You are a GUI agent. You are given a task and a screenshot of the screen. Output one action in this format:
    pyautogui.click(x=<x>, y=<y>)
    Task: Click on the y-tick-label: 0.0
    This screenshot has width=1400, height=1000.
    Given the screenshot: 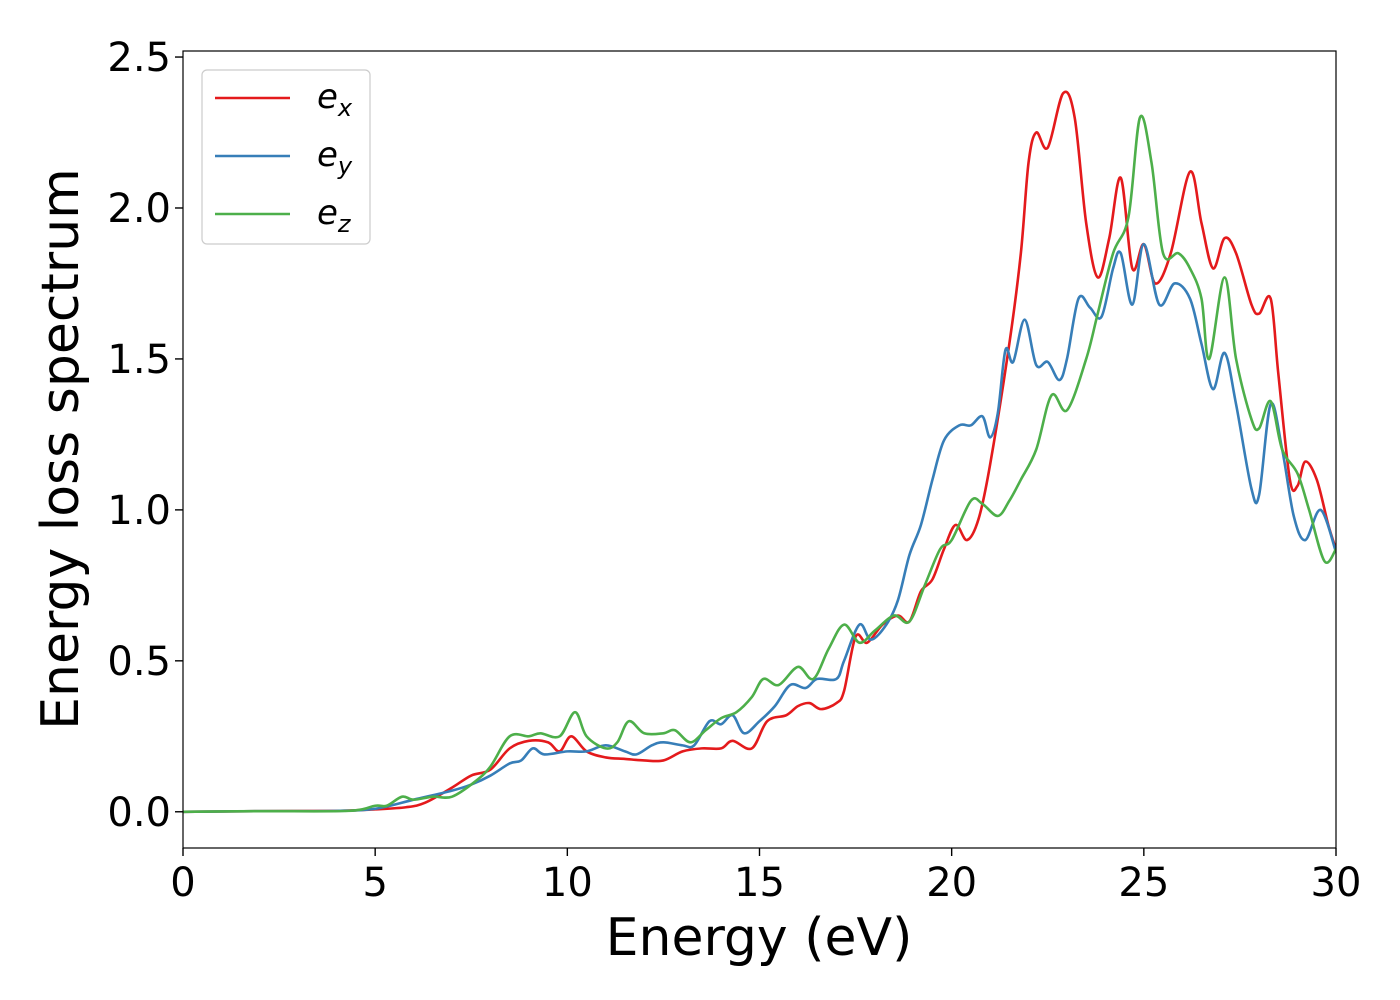 What is the action you would take?
    pyautogui.click(x=139, y=813)
    